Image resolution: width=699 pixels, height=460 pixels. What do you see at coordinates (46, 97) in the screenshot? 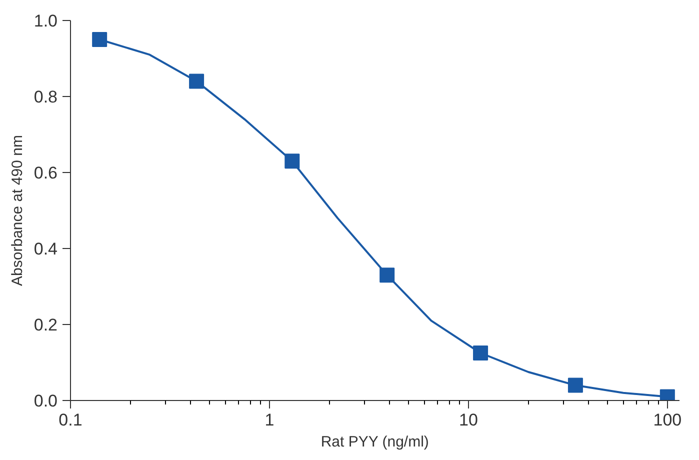
I see `y-tick-label: 0.8` at bounding box center [46, 97].